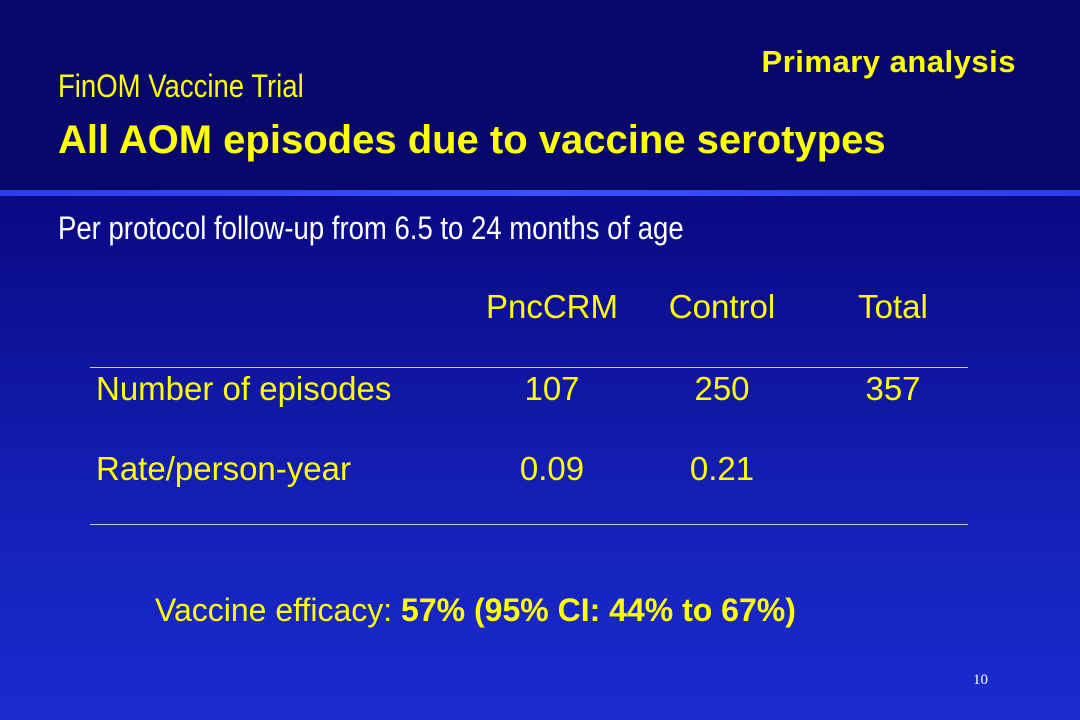 The width and height of the screenshot is (1080, 720). What do you see at coordinates (540, 193) in the screenshot?
I see `header-divider` at bounding box center [540, 193].